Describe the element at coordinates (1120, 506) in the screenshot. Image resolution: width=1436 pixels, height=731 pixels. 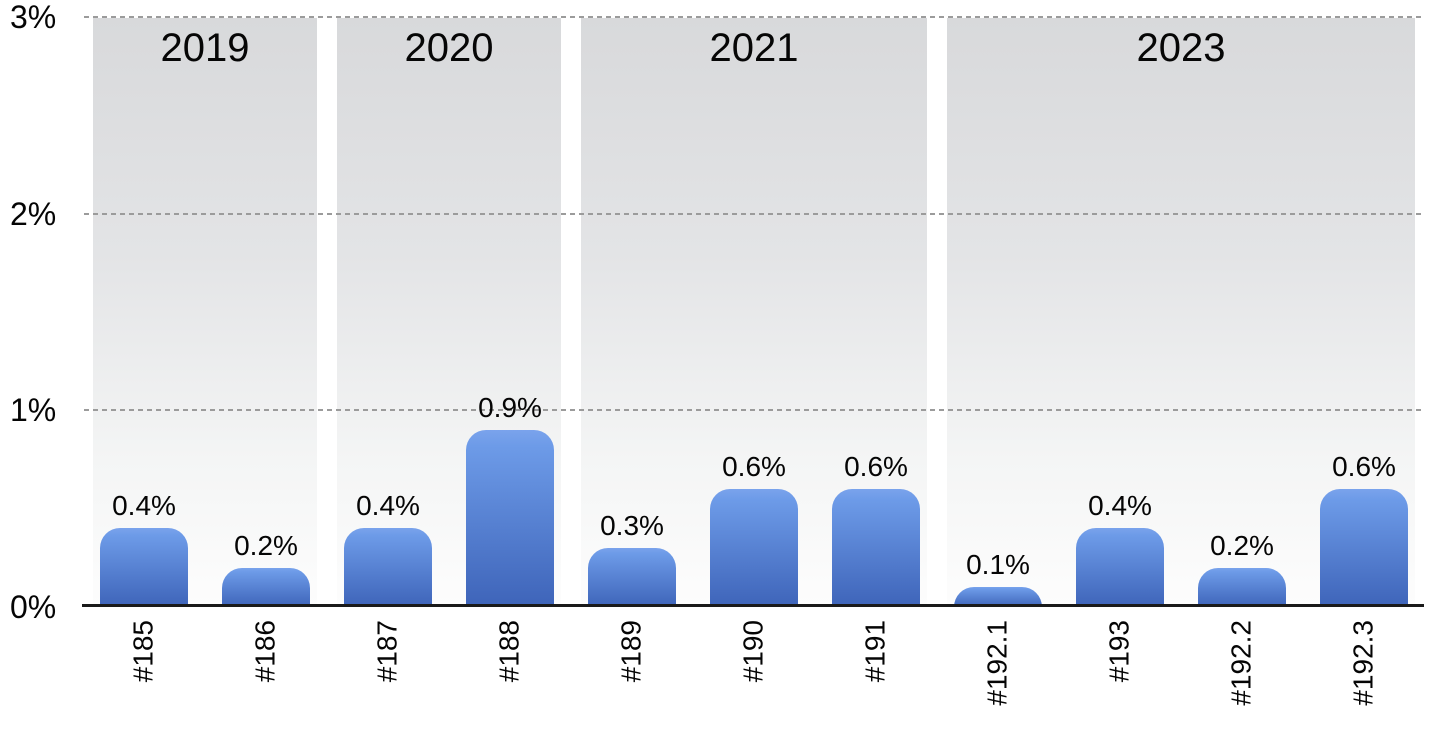
I see `value-label-193: 0.4%` at that location.